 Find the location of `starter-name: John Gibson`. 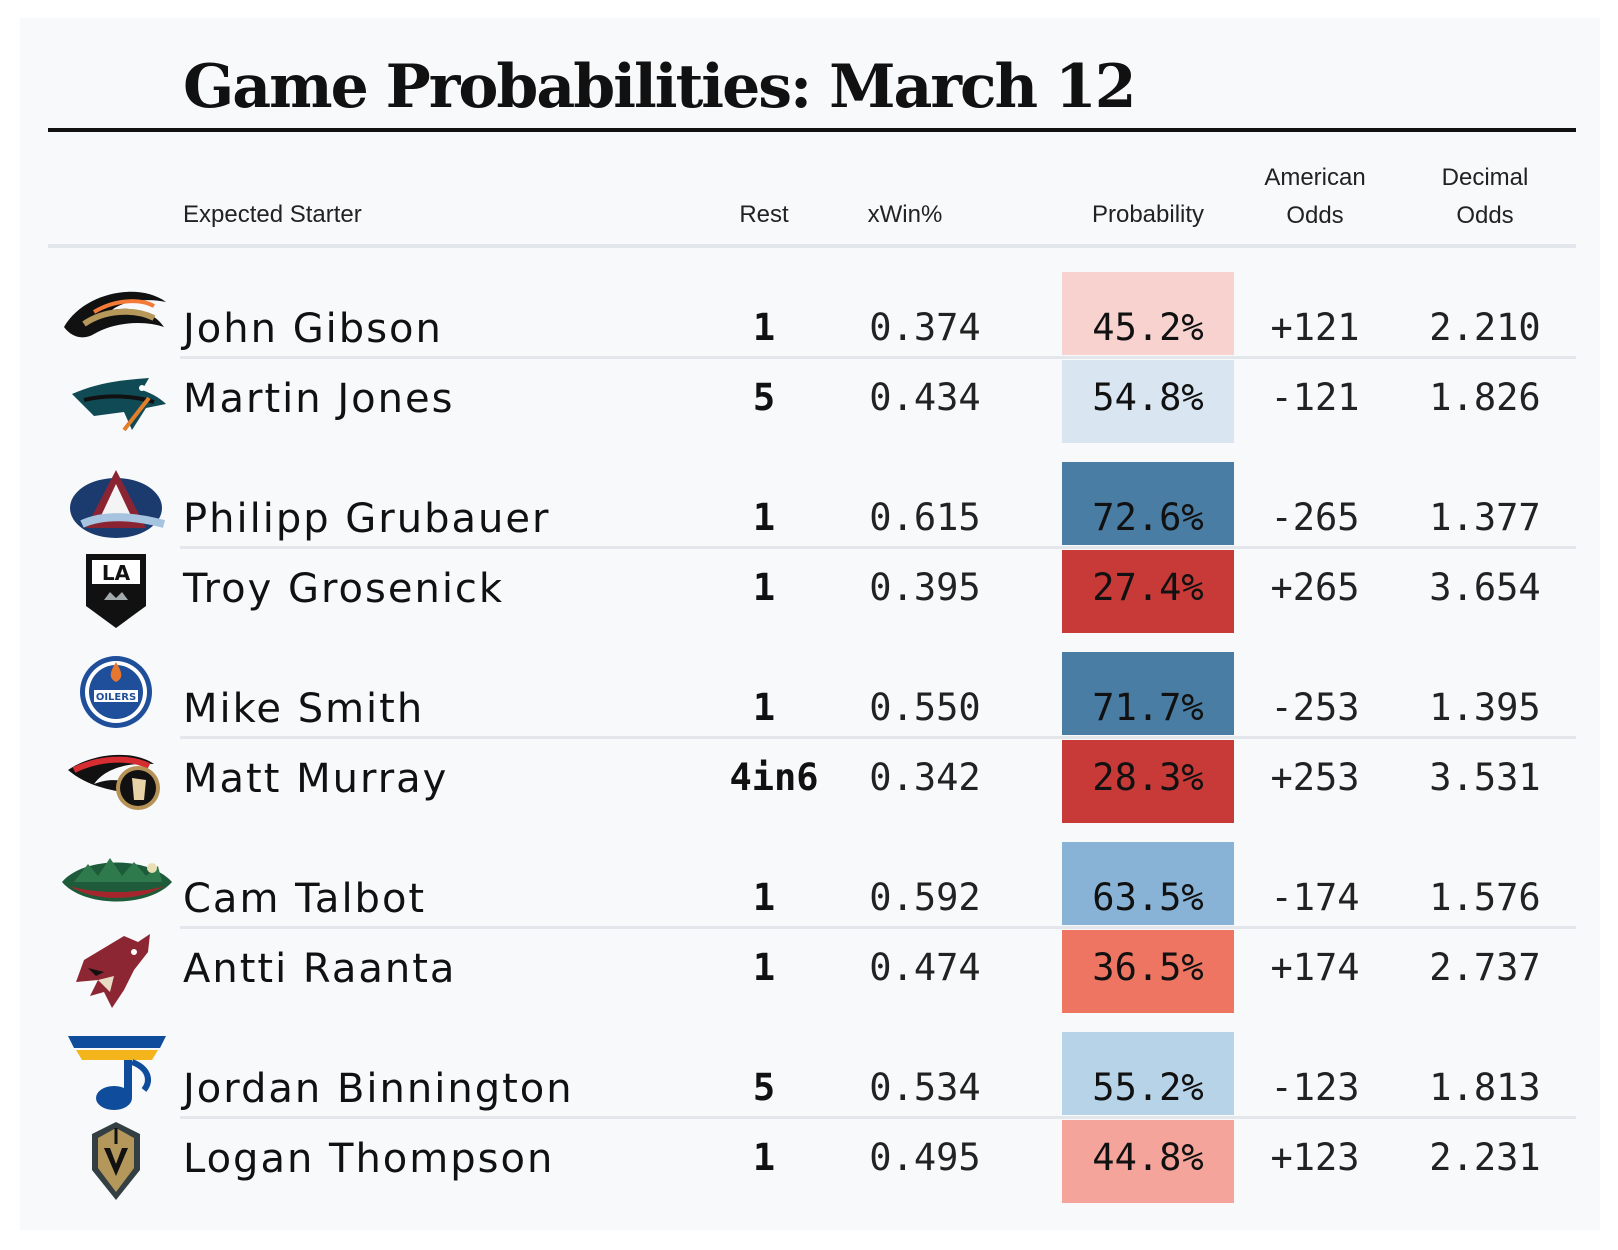

starter-name: John Gibson is located at coordinates (313, 329).